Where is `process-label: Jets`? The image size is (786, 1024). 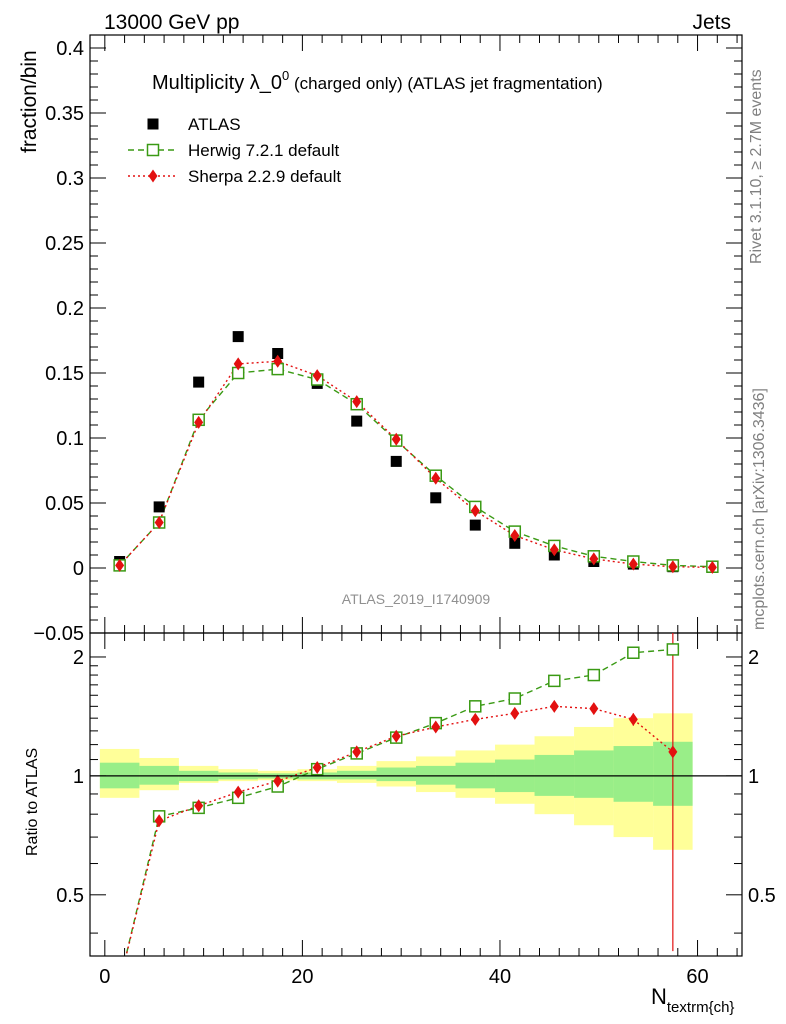 process-label: Jets is located at coordinates (711, 22).